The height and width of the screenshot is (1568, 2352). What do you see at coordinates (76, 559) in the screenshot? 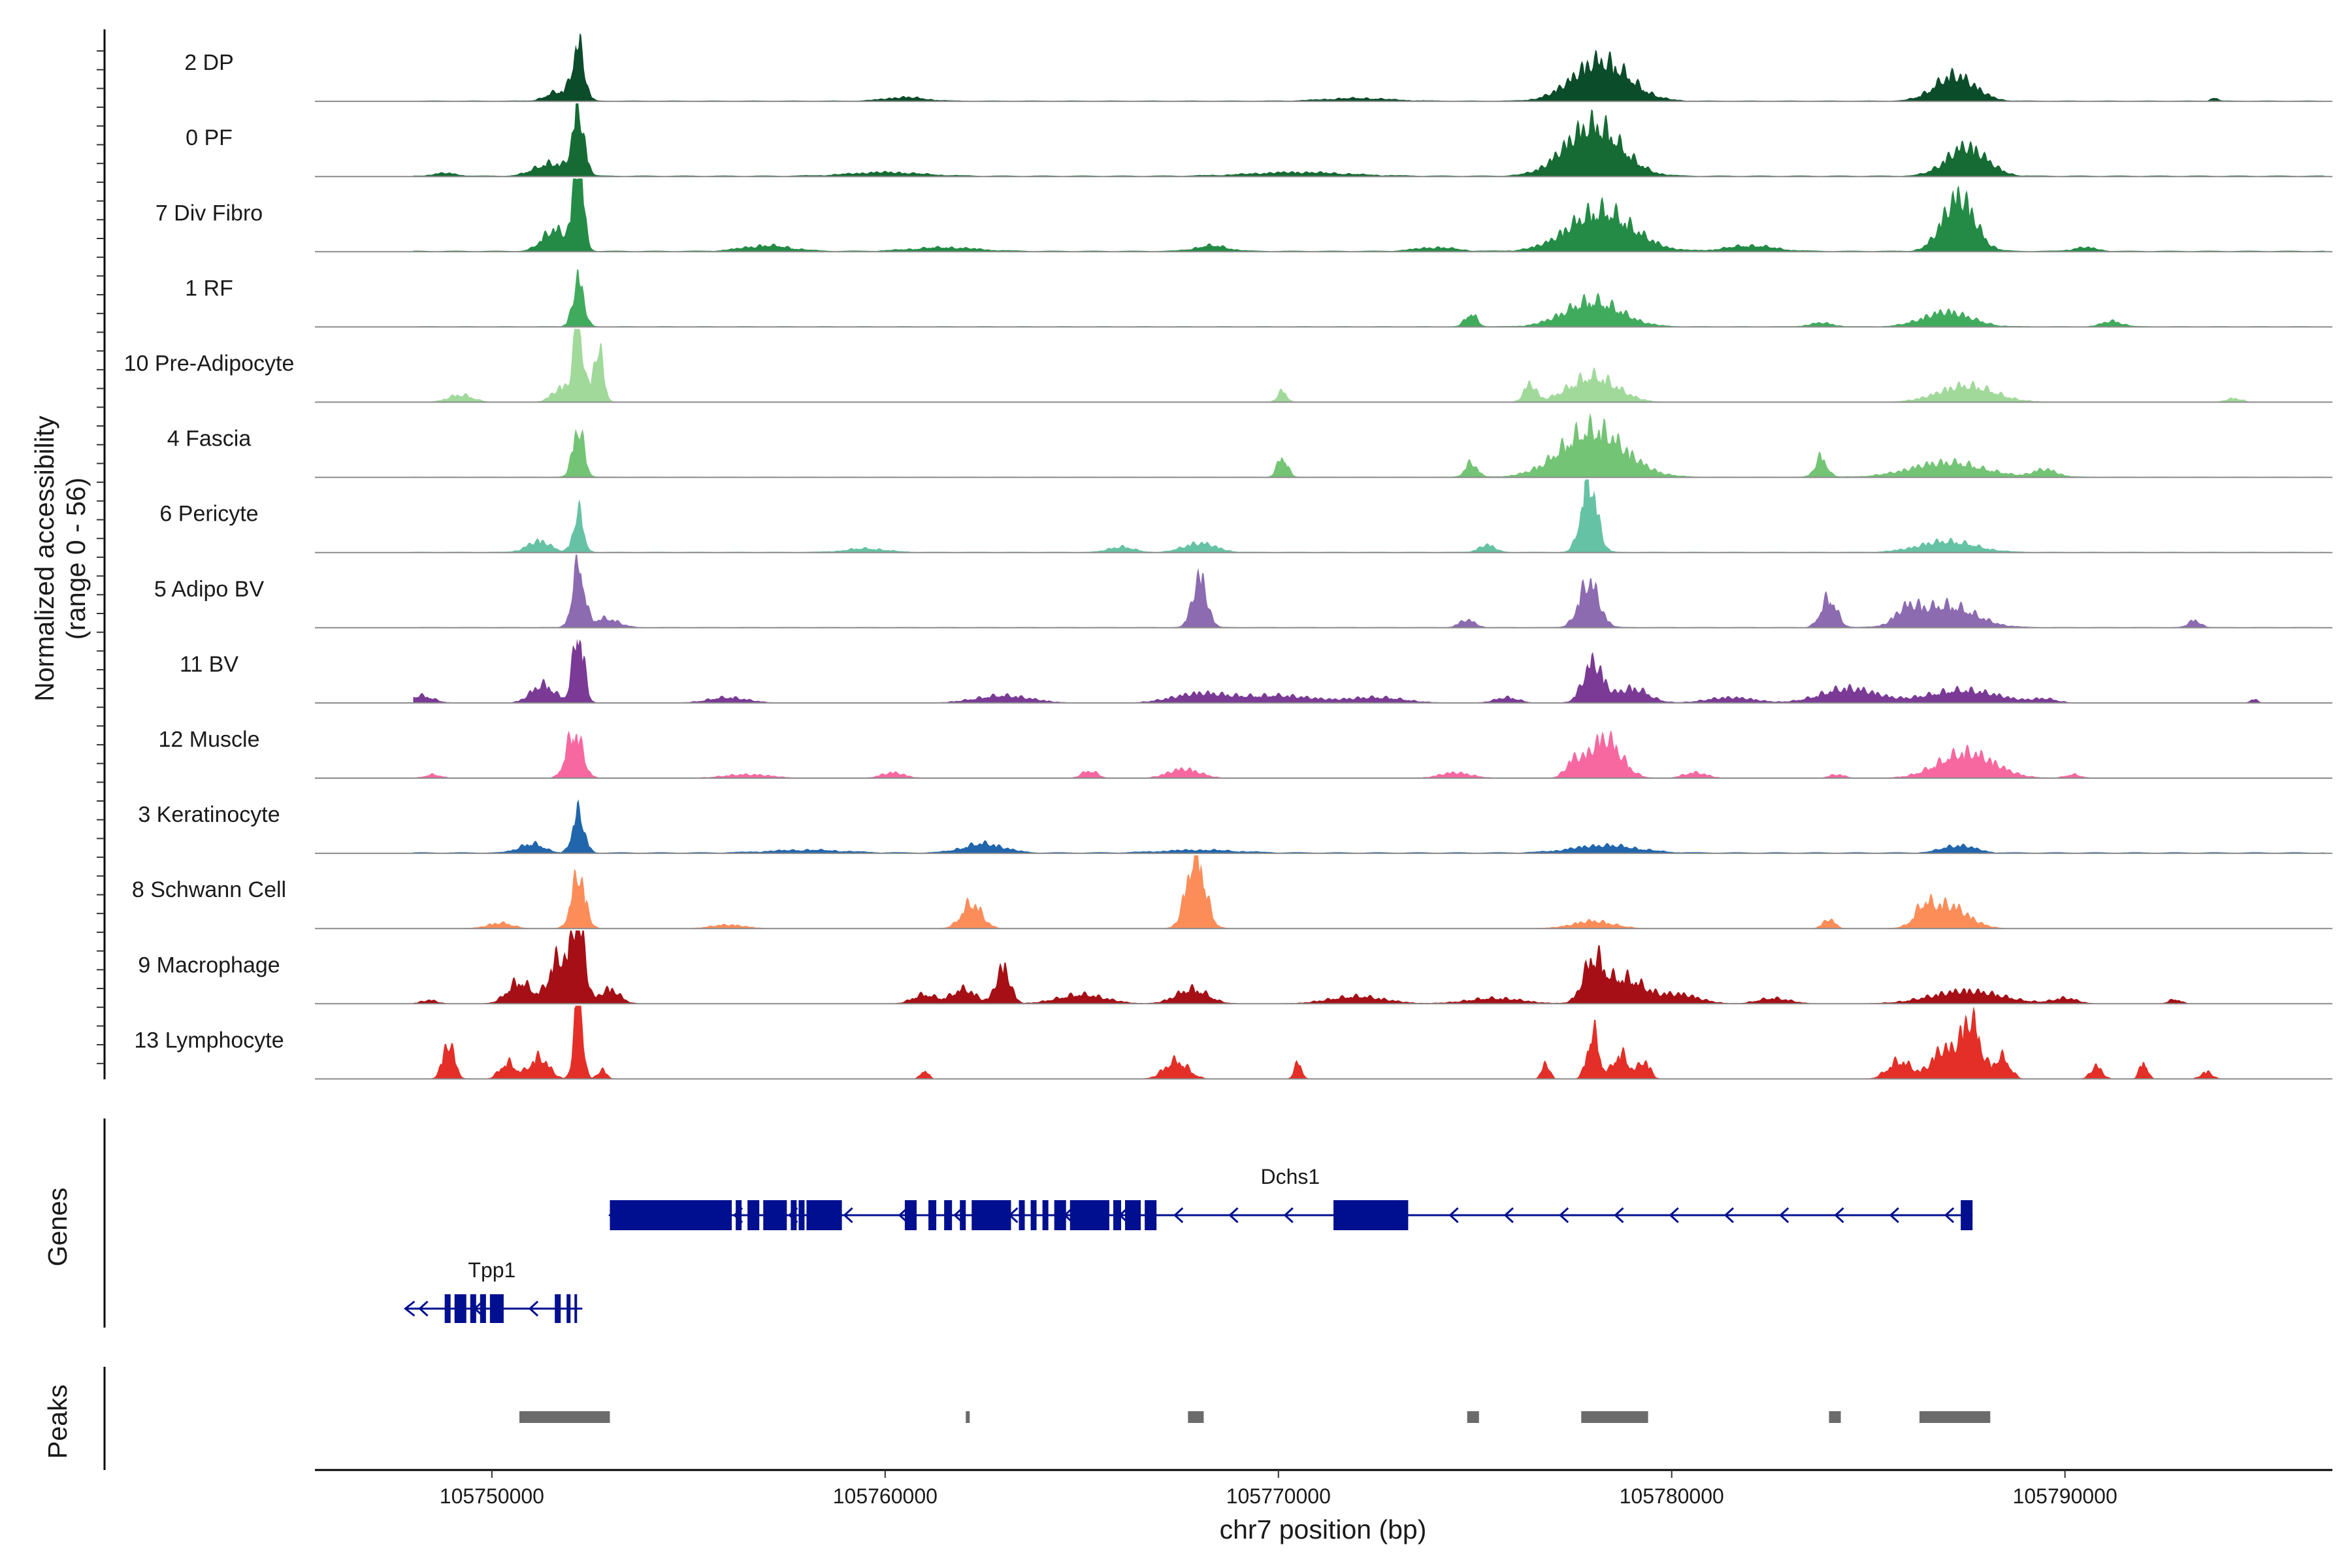
I see `coverage-y-range-label: (range 0 - 56)` at bounding box center [76, 559].